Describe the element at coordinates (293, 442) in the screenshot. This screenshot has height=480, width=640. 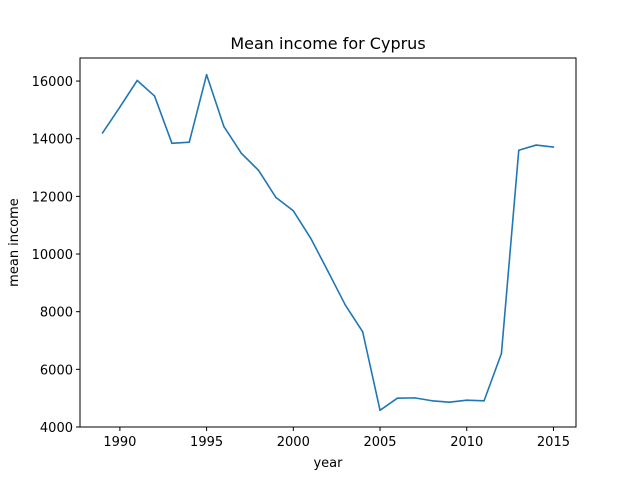
I see `x-tick-label: 2000` at that location.